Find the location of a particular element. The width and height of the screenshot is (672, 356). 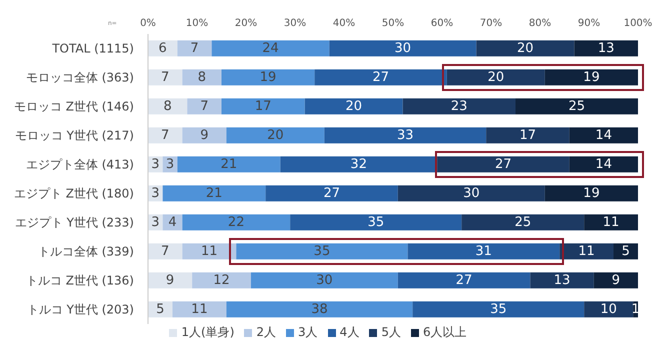

data-label: 4 is located at coordinates (172, 222).